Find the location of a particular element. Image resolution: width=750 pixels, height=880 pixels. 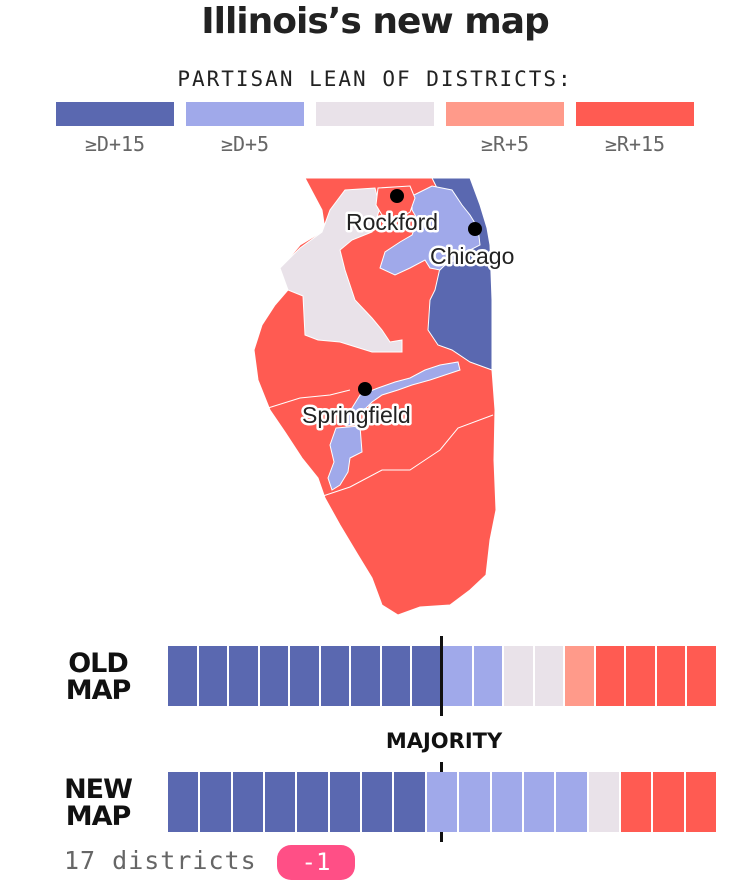

legend-swatch-d5 is located at coordinates (245, 114).